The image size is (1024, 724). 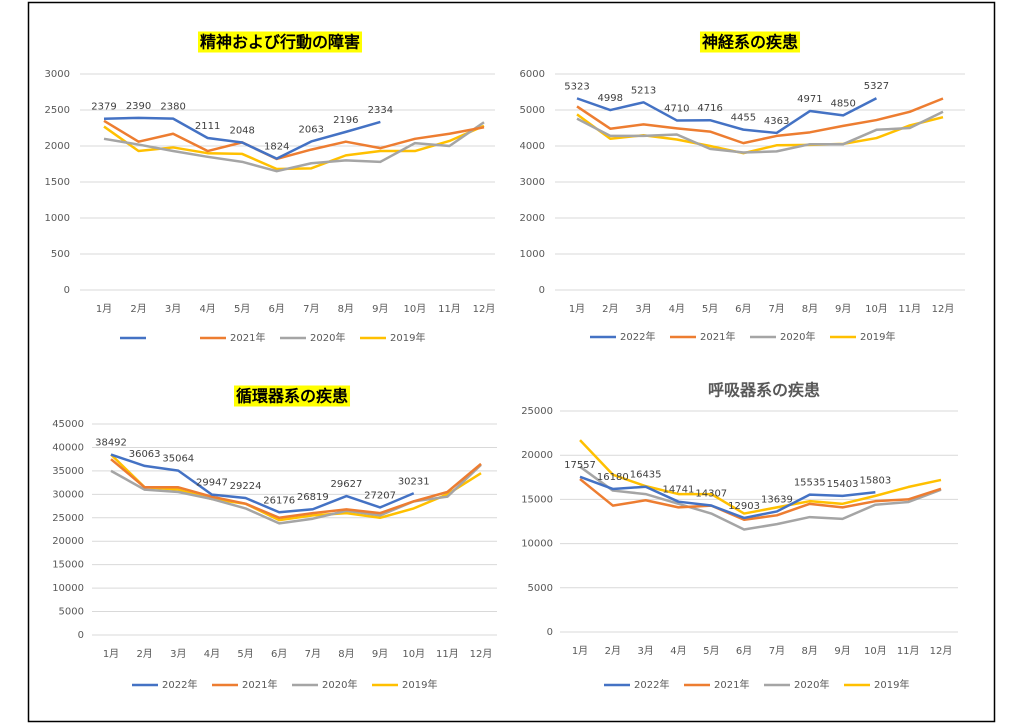 What do you see at coordinates (643, 90) in the screenshot?
I see `data-label: 5213` at bounding box center [643, 90].